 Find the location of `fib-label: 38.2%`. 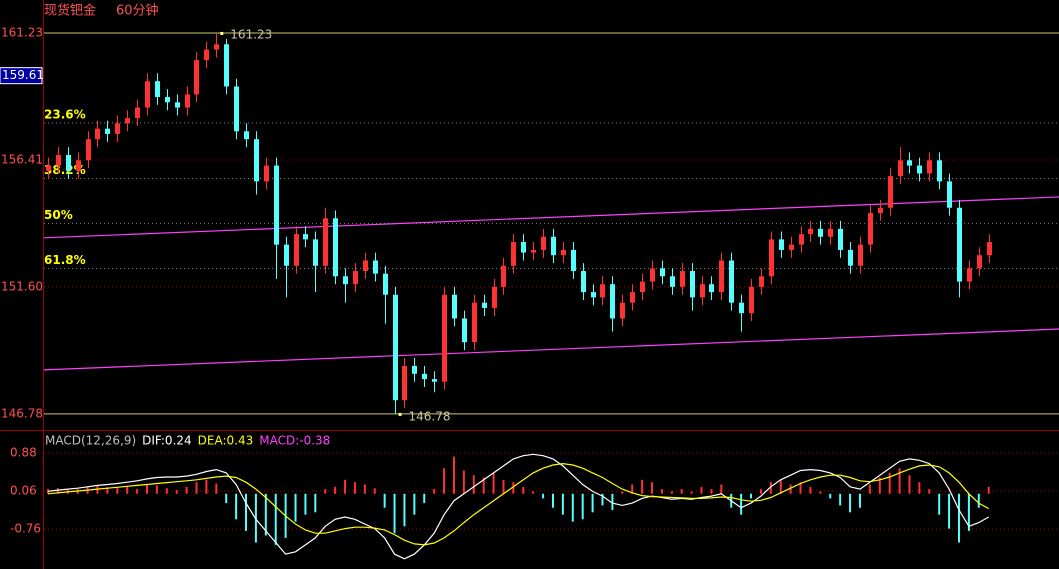

fib-label: 38.2% is located at coordinates (65, 170).